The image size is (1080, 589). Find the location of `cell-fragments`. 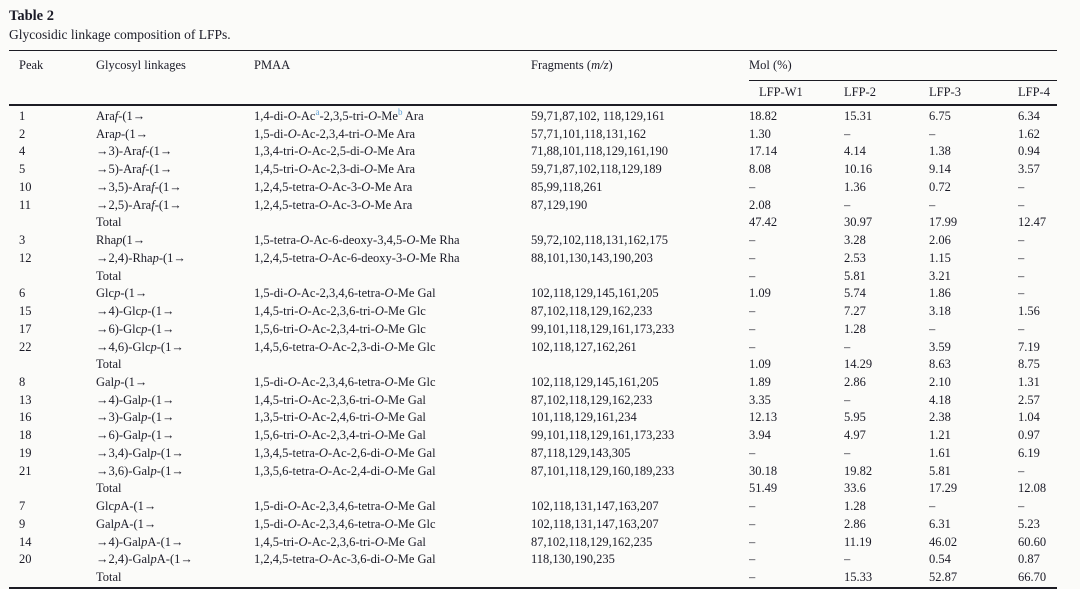

cell-fragments is located at coordinates (640, 365).